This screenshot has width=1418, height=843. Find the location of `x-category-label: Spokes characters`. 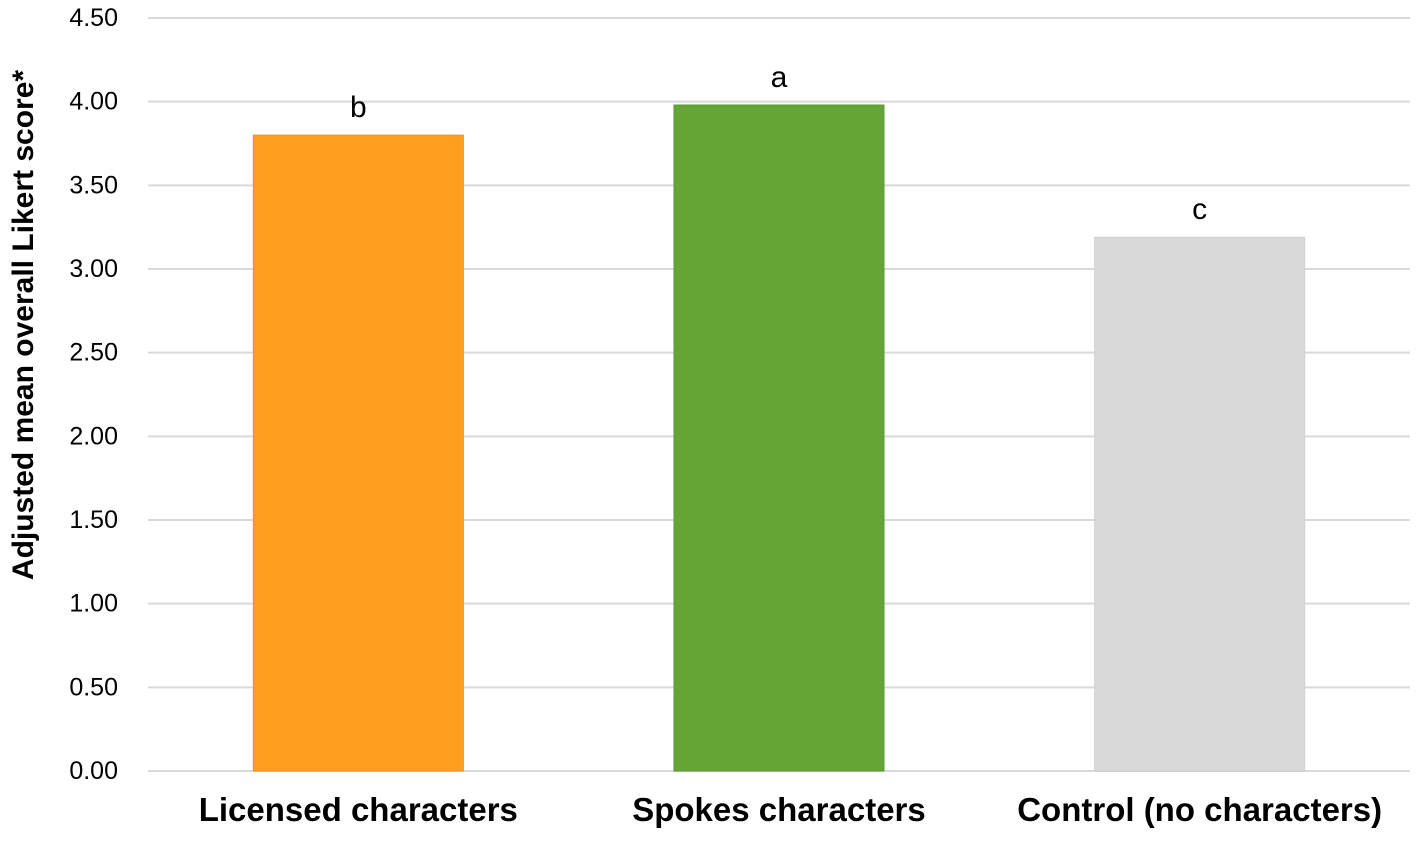

x-category-label: Spokes characters is located at coordinates (779, 809).